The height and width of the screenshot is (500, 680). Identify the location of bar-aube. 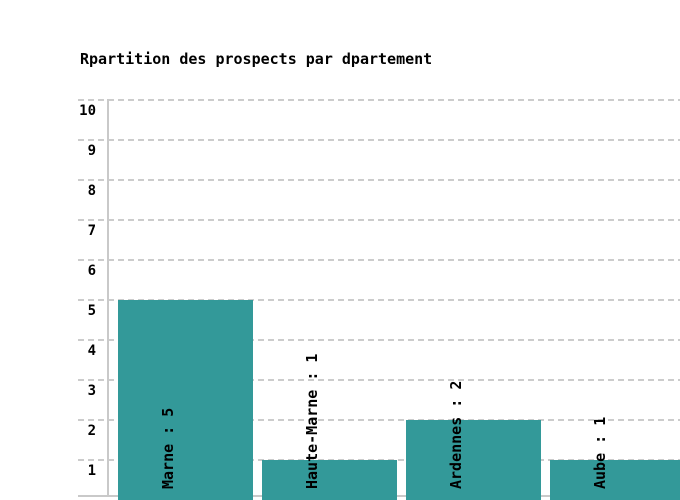
(615, 480).